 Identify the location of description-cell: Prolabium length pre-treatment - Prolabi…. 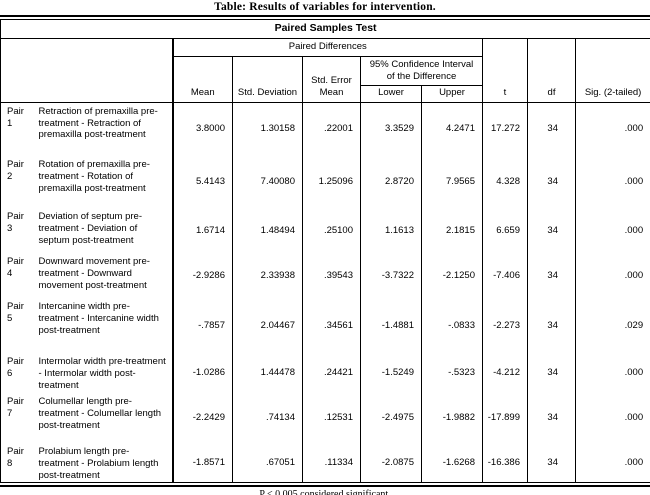
(105, 463).